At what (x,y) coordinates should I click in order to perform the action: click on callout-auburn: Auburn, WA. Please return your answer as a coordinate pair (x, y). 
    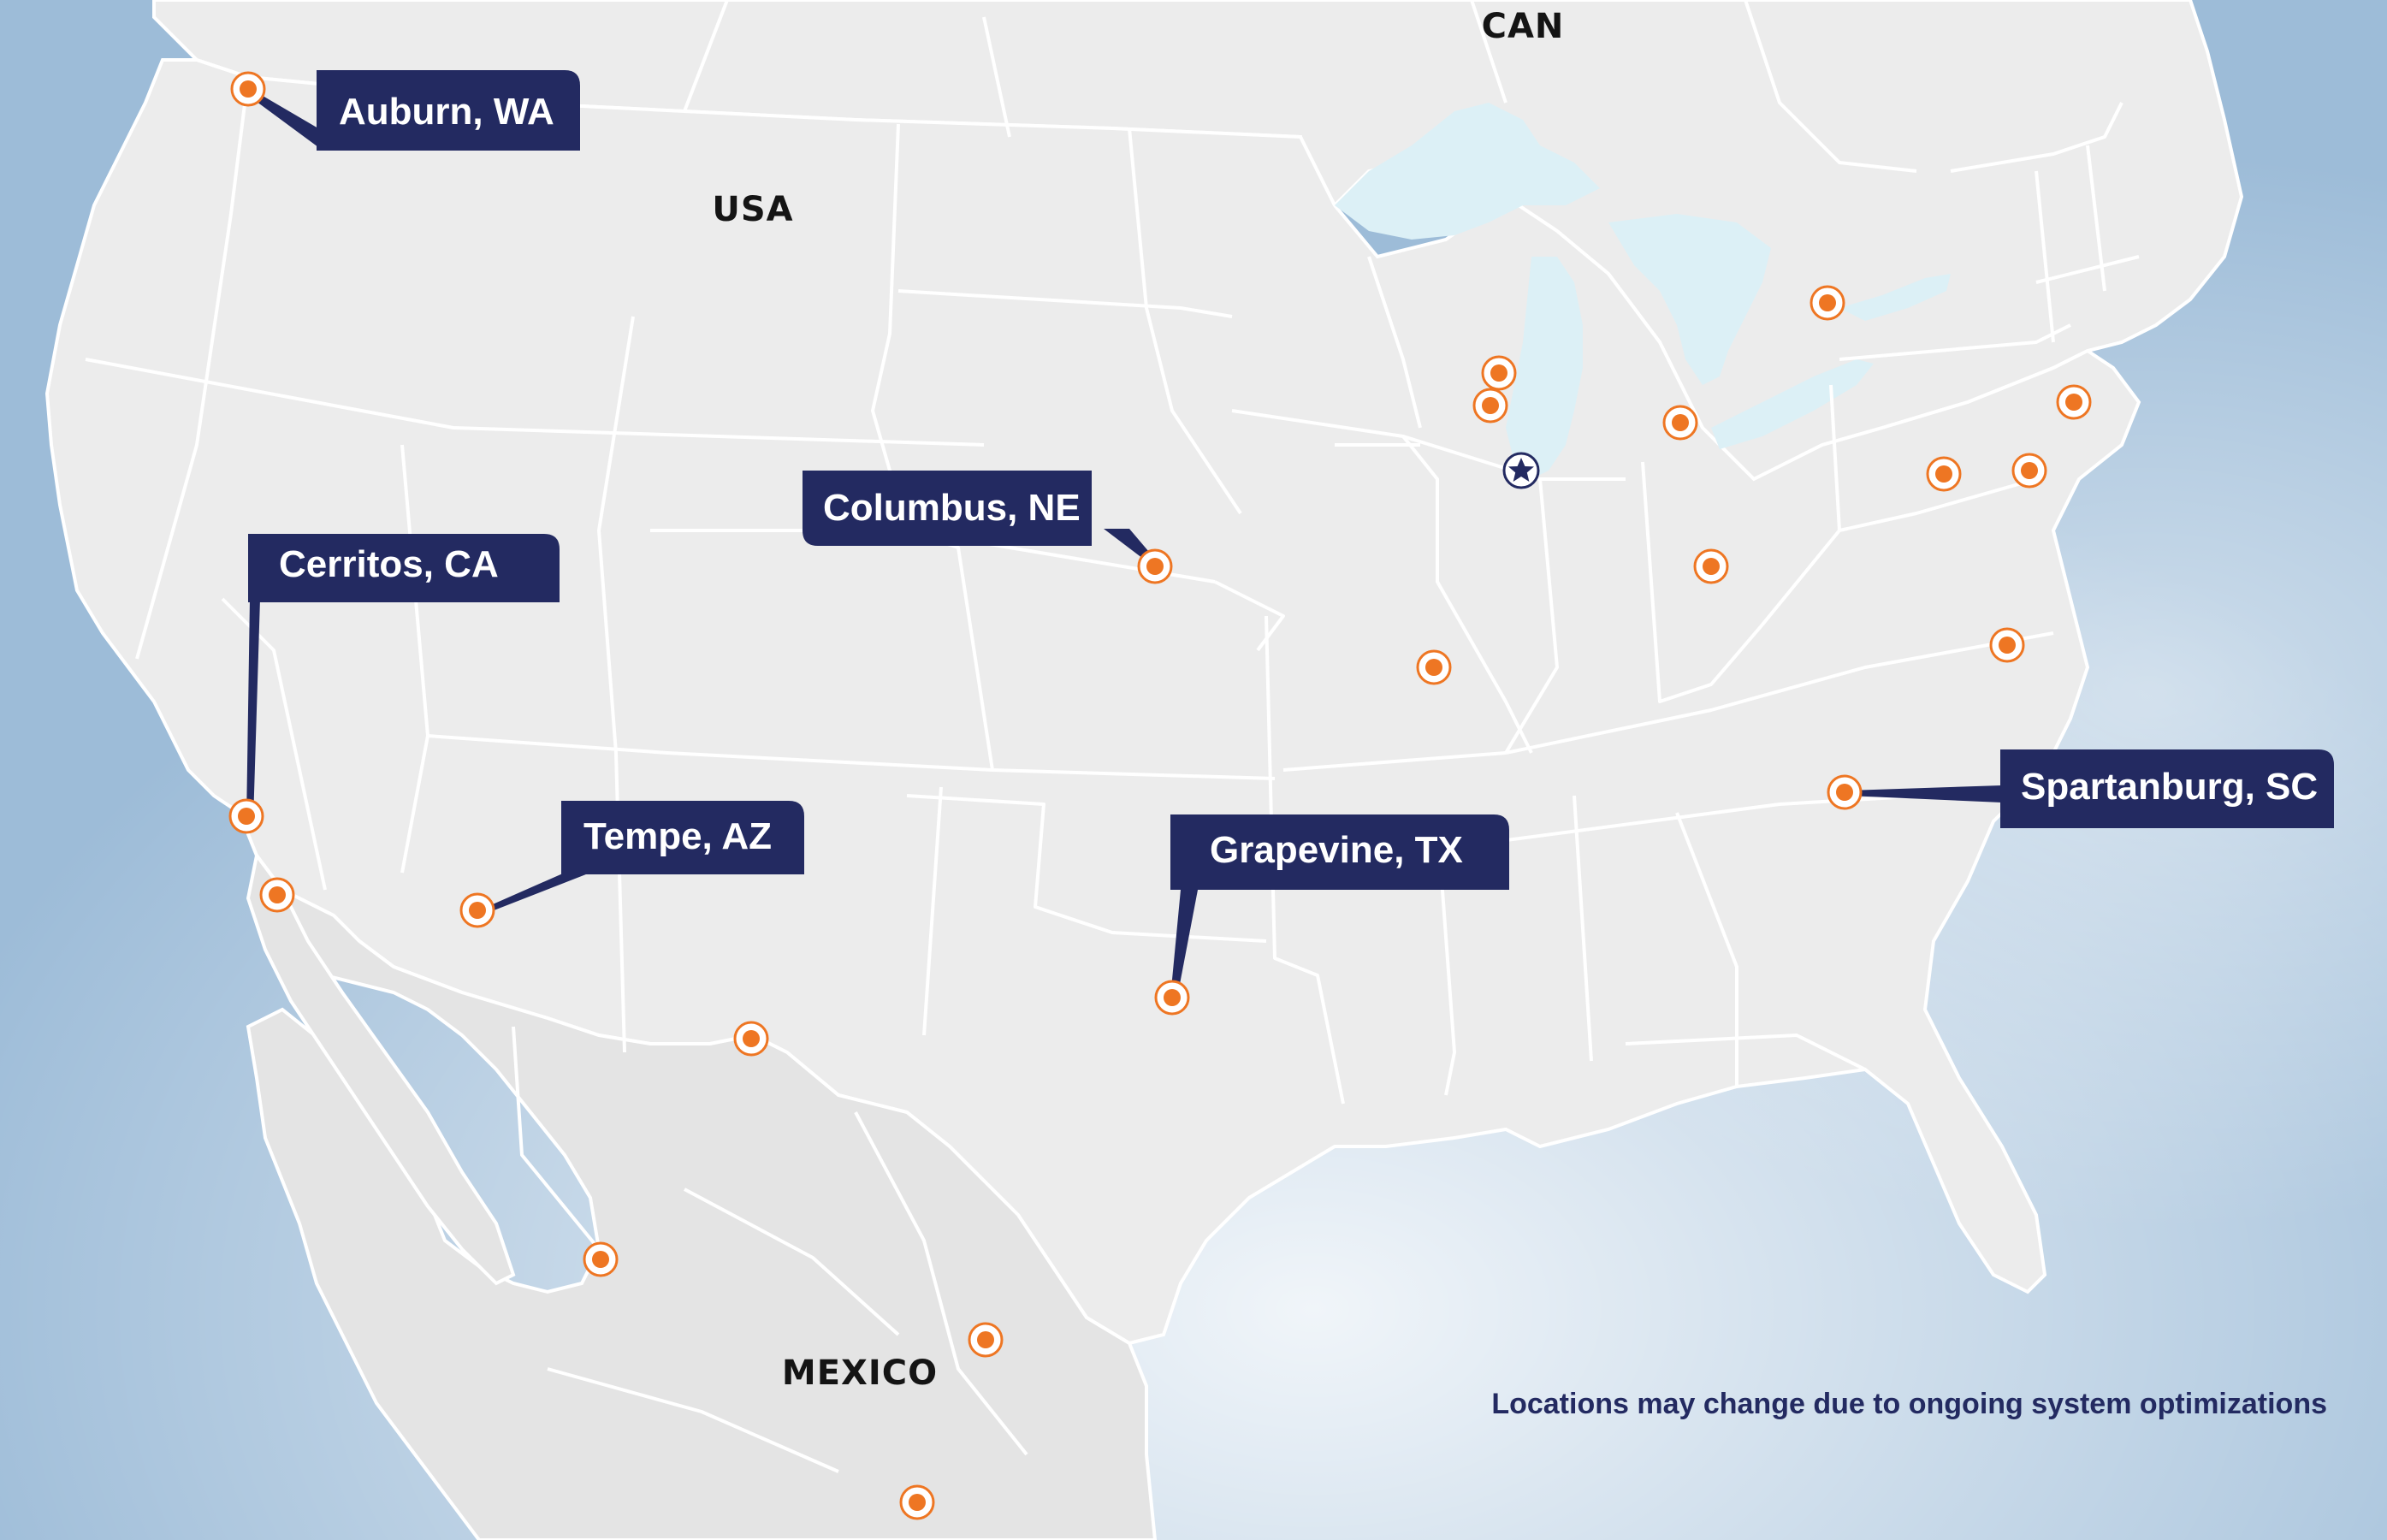
    Looking at the image, I should click on (448, 110).